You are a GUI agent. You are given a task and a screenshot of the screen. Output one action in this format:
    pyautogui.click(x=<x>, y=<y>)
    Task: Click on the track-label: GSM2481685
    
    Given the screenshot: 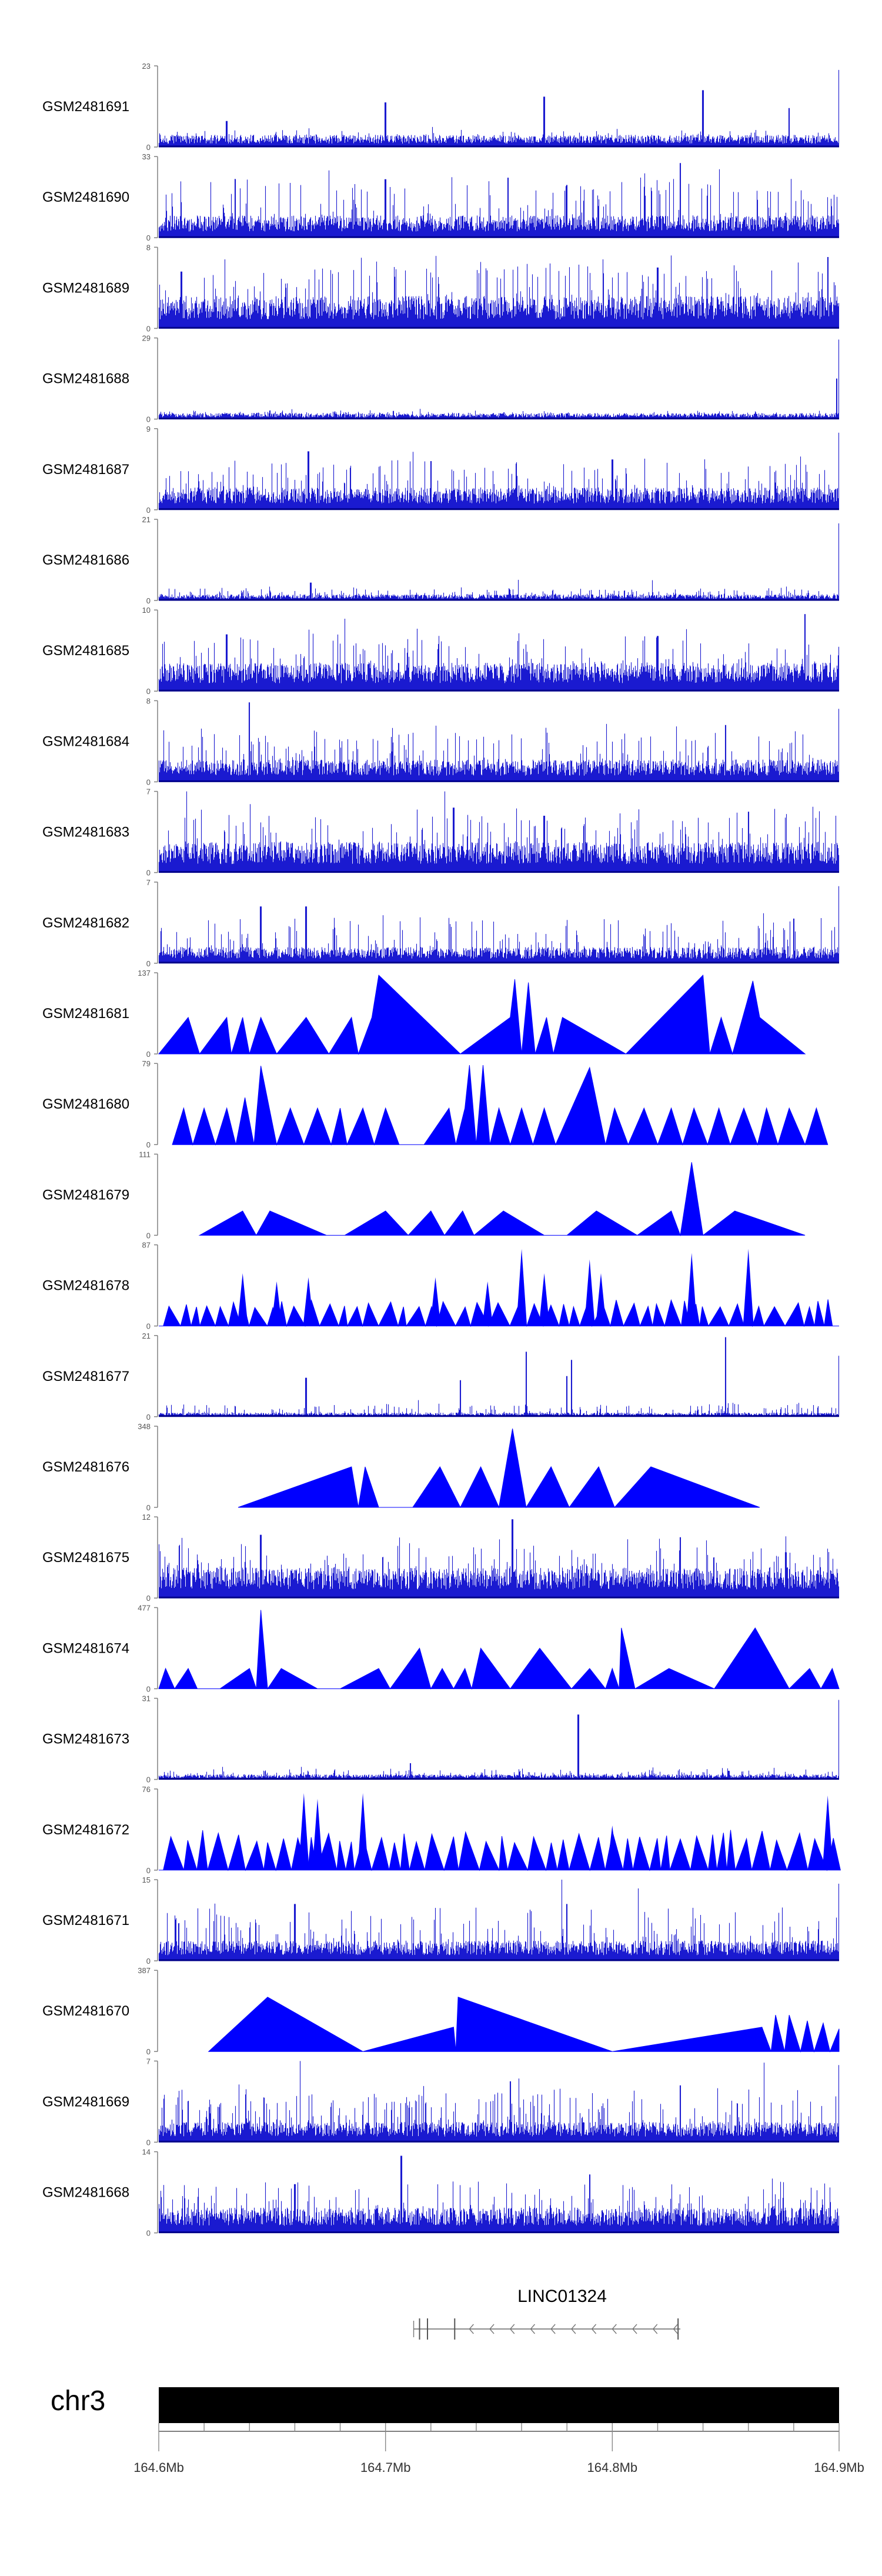 What is the action you would take?
    pyautogui.click(x=85, y=651)
    